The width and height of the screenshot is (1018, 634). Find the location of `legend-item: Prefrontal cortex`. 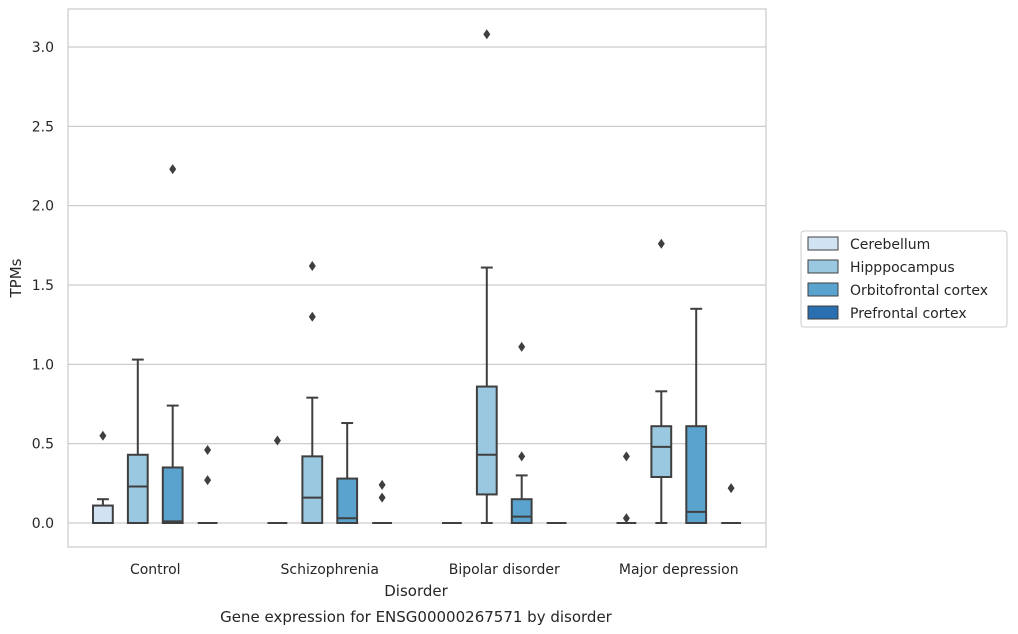

legend-item: Prefrontal cortex is located at coordinates (887, 313).